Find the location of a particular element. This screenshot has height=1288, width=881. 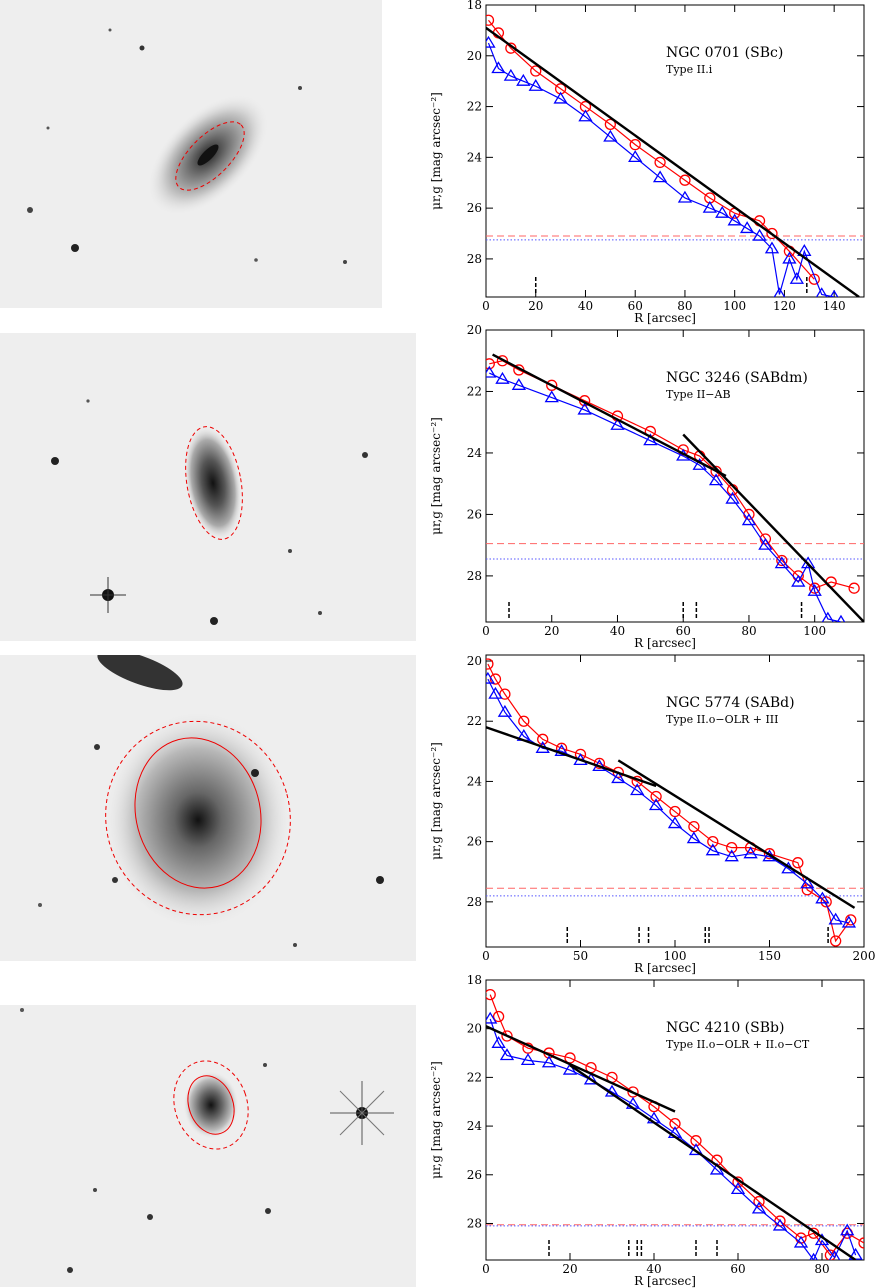

chart-subtitle: Type II−AB is located at coordinates (698, 394).